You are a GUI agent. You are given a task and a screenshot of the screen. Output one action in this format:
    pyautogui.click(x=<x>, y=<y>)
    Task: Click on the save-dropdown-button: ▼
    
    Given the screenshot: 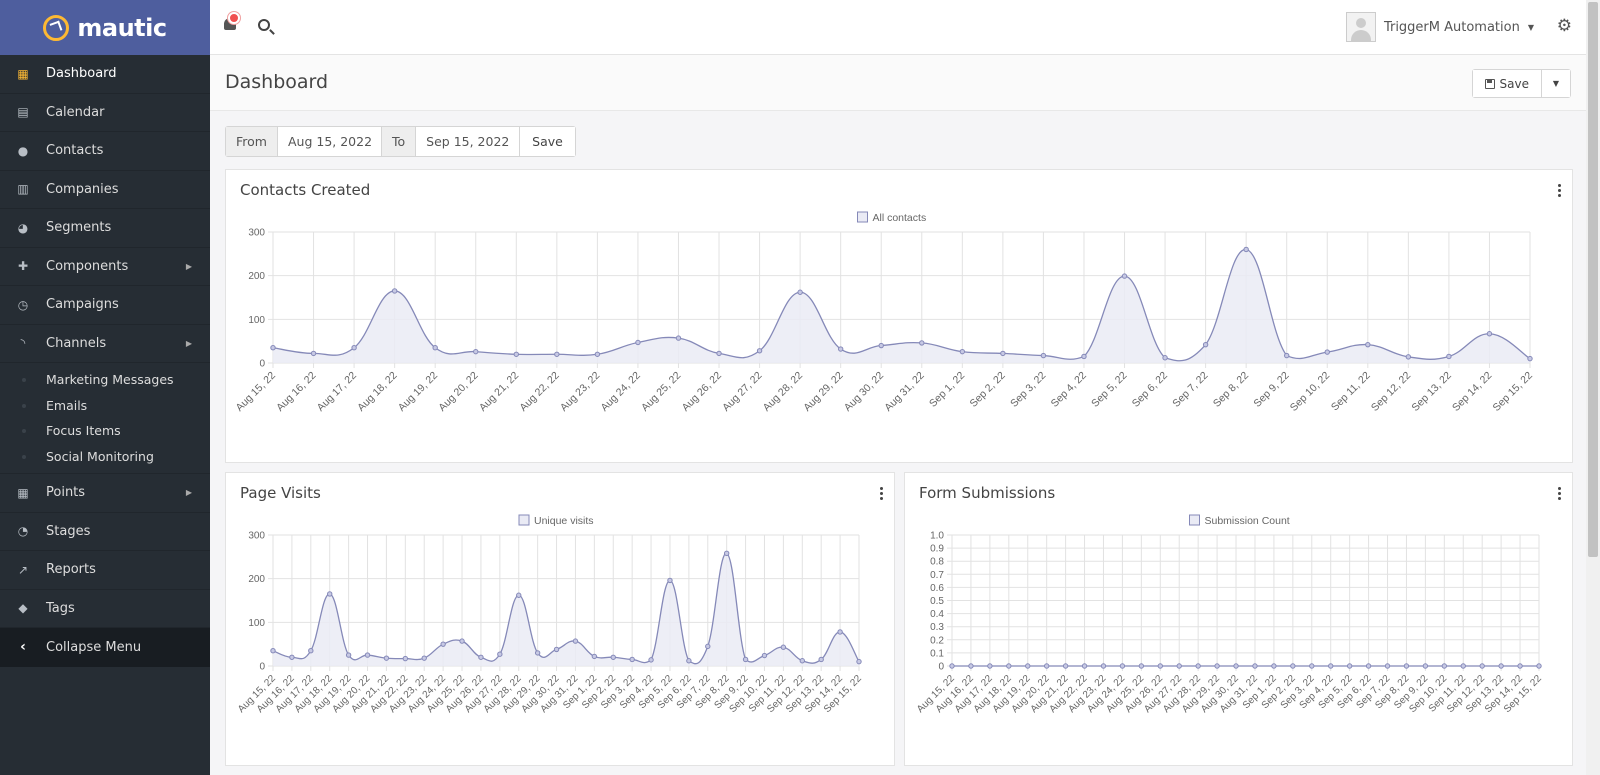 What is the action you would take?
    pyautogui.click(x=1556, y=83)
    